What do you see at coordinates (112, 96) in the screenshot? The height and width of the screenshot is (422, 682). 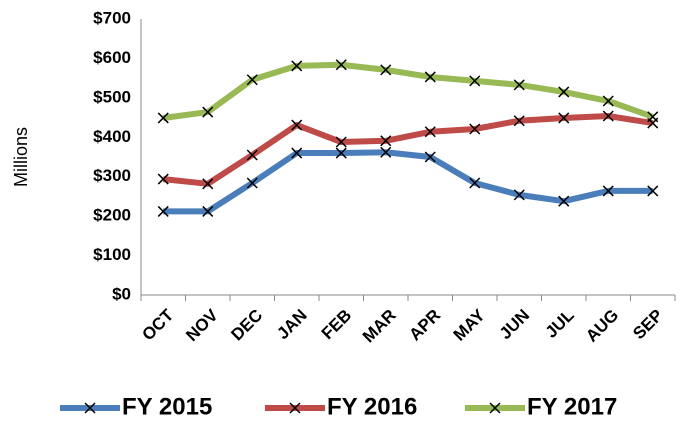 I see `y-tick-label: $500` at bounding box center [112, 96].